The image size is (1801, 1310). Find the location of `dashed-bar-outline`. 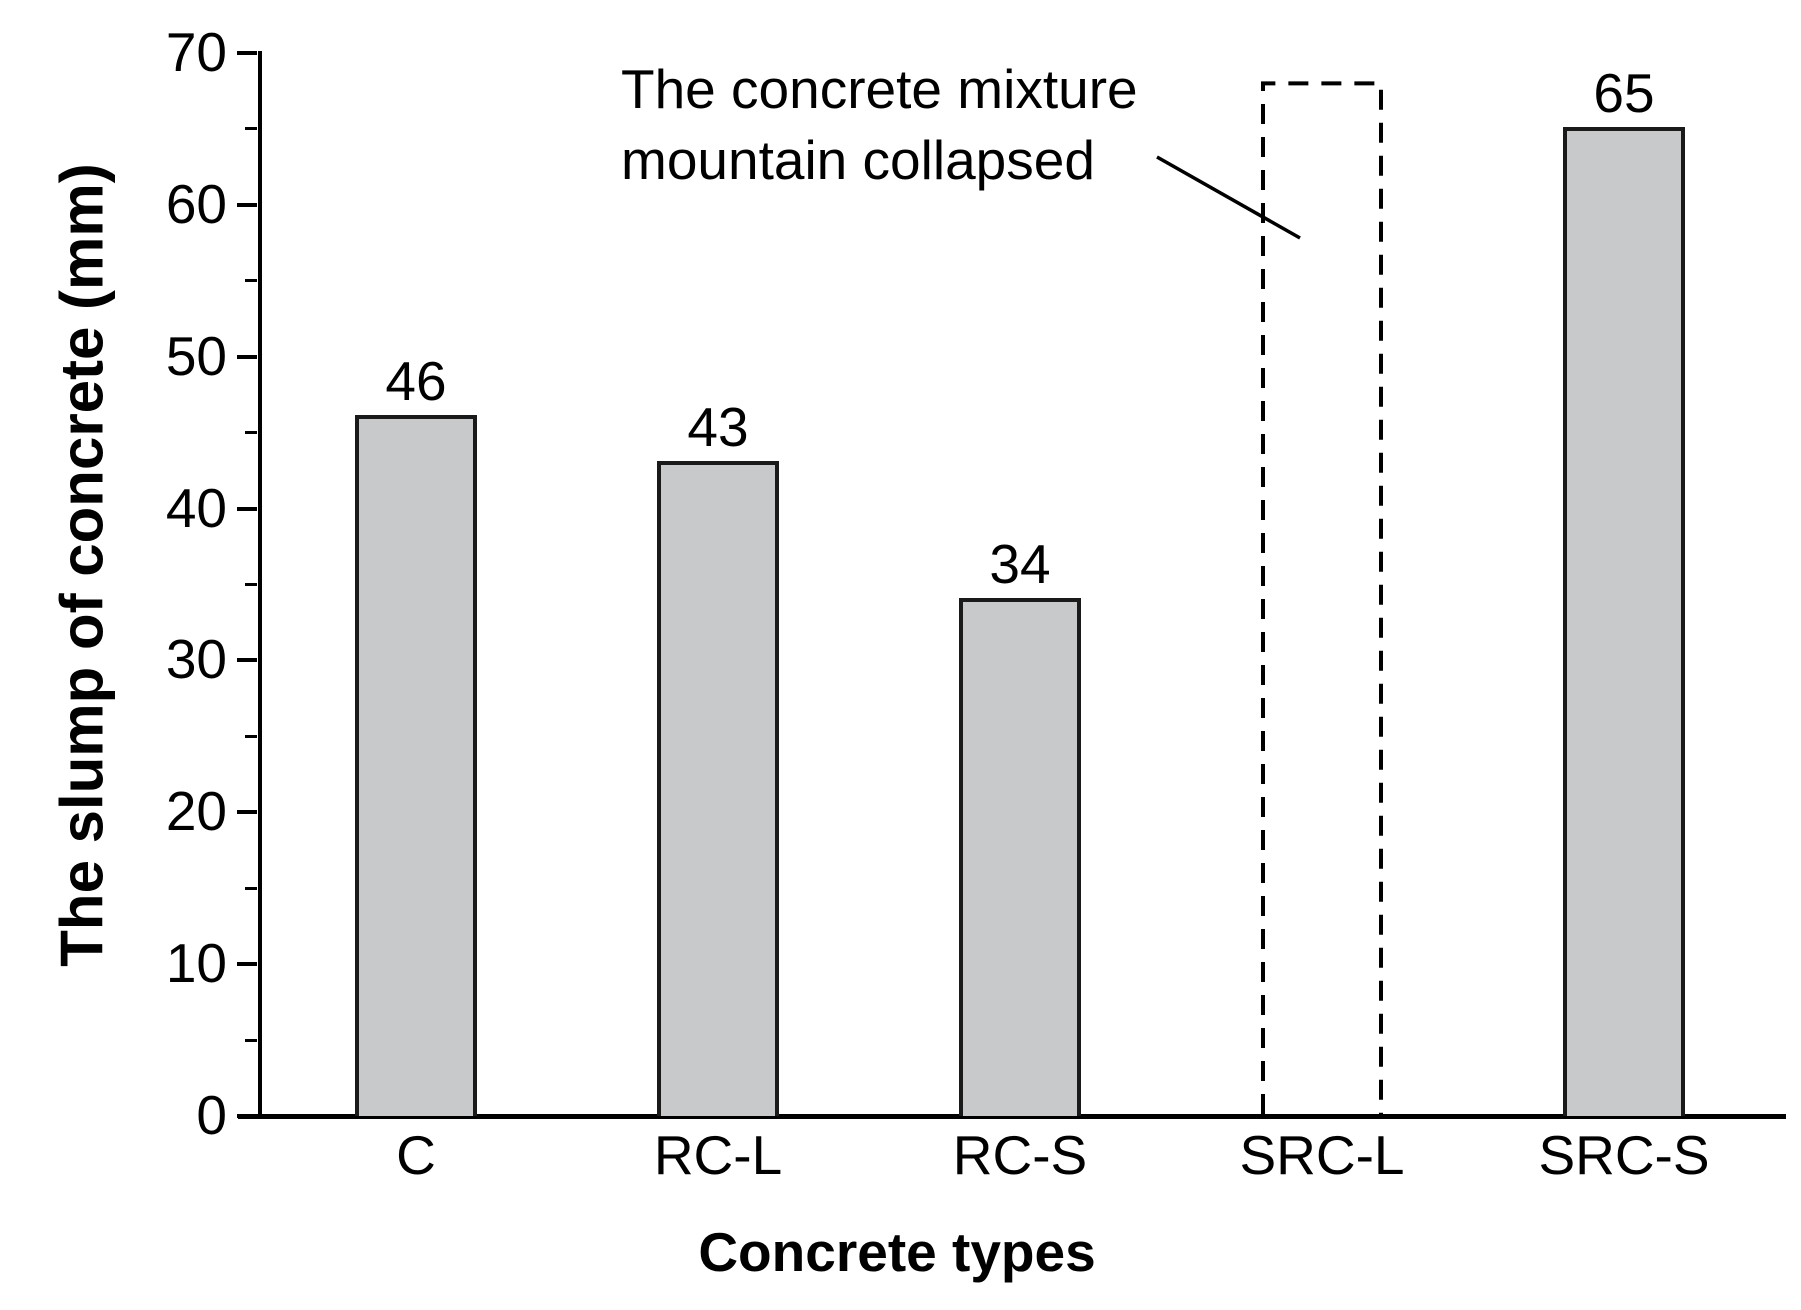

dashed-bar-outline is located at coordinates (1322, 597).